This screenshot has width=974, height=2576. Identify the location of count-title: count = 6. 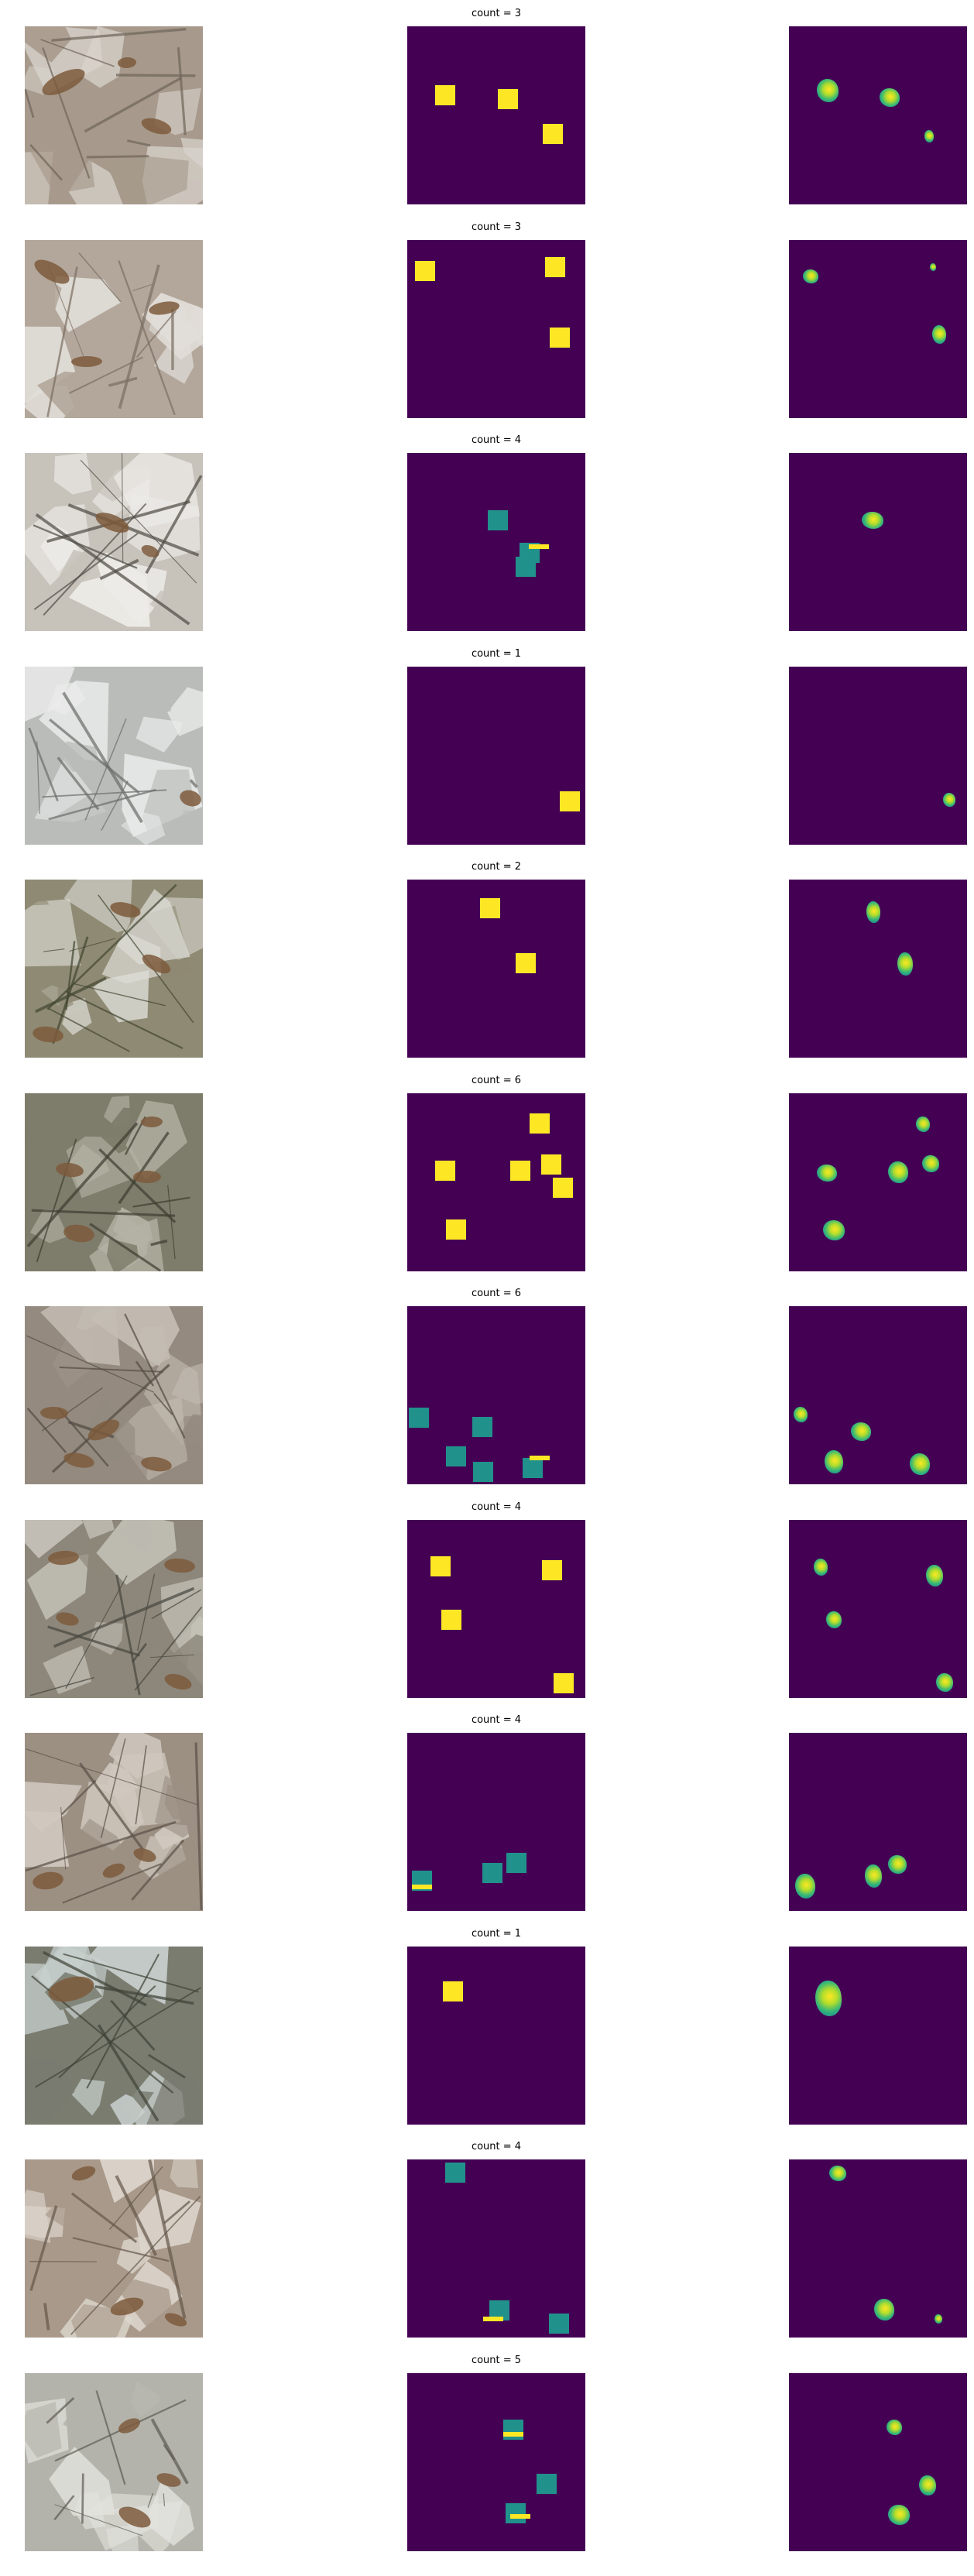
(496, 1293).